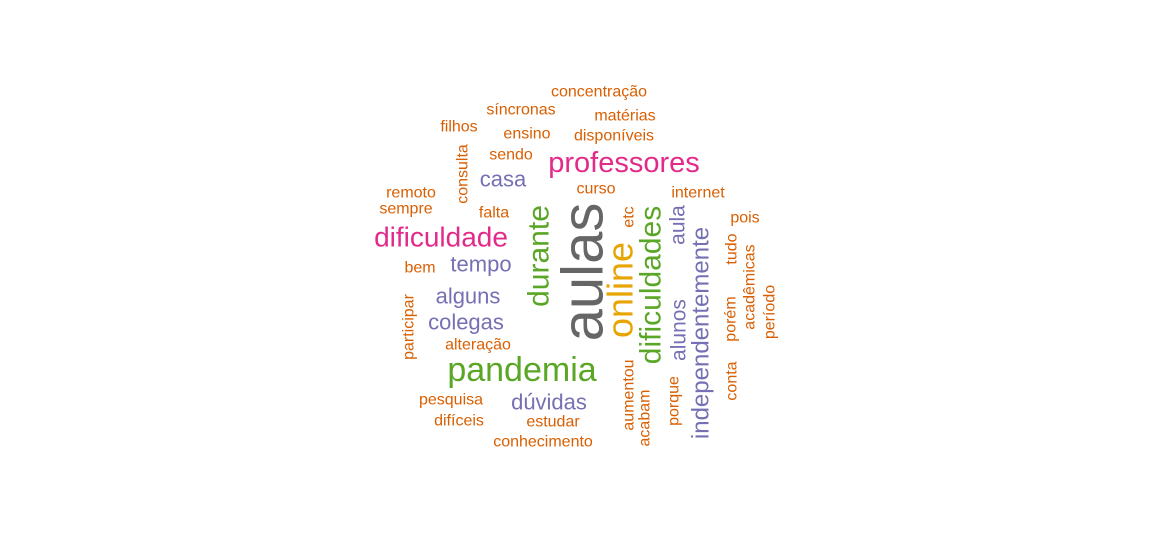 The width and height of the screenshot is (1150, 550). What do you see at coordinates (526, 134) in the screenshot?
I see `word-ensino: ensino` at bounding box center [526, 134].